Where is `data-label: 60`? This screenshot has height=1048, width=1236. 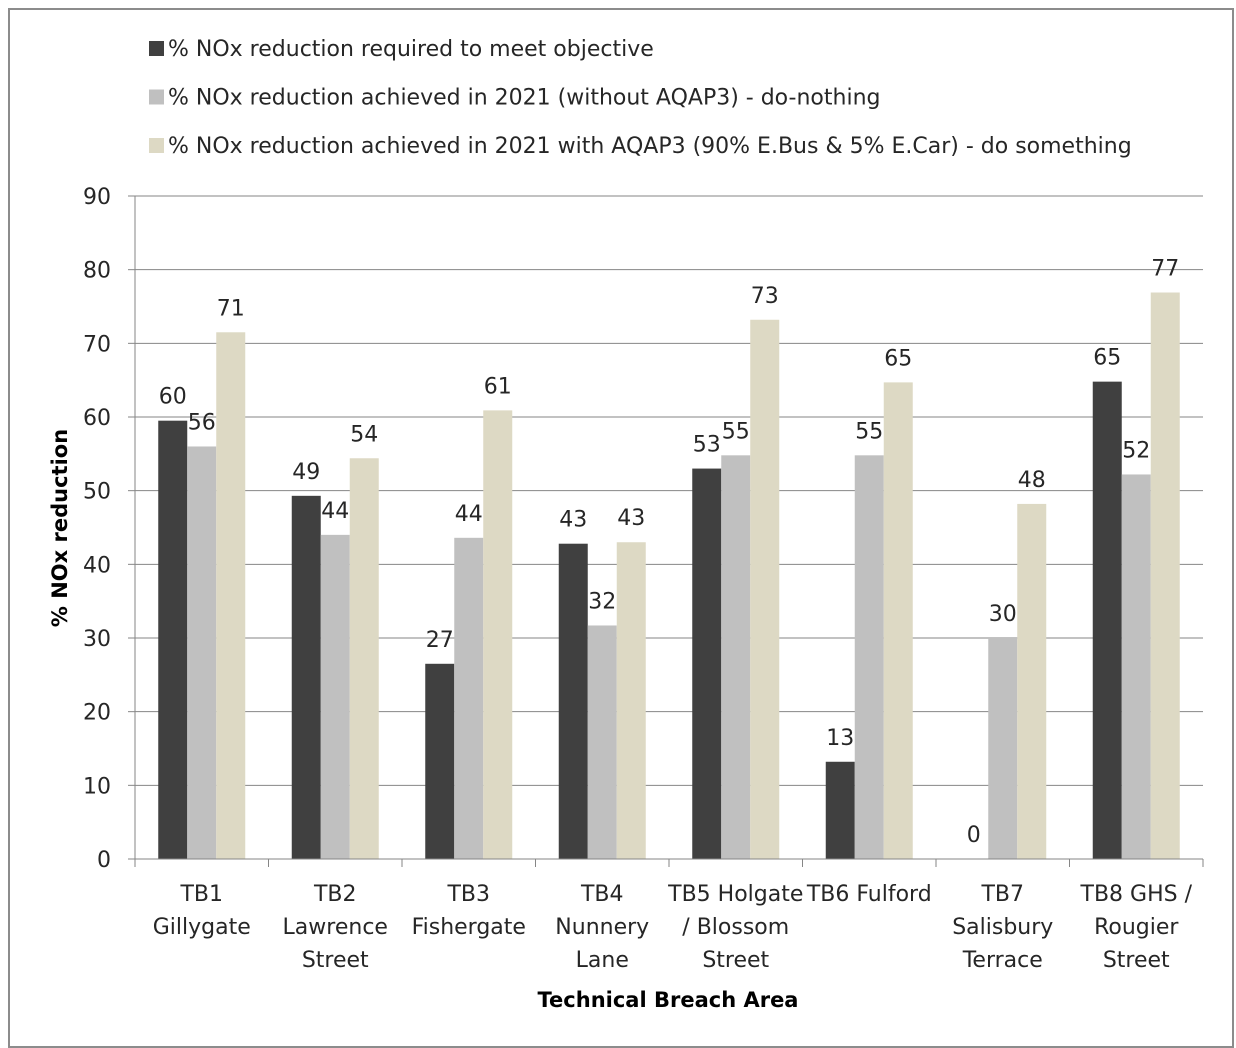 data-label: 60 is located at coordinates (173, 397).